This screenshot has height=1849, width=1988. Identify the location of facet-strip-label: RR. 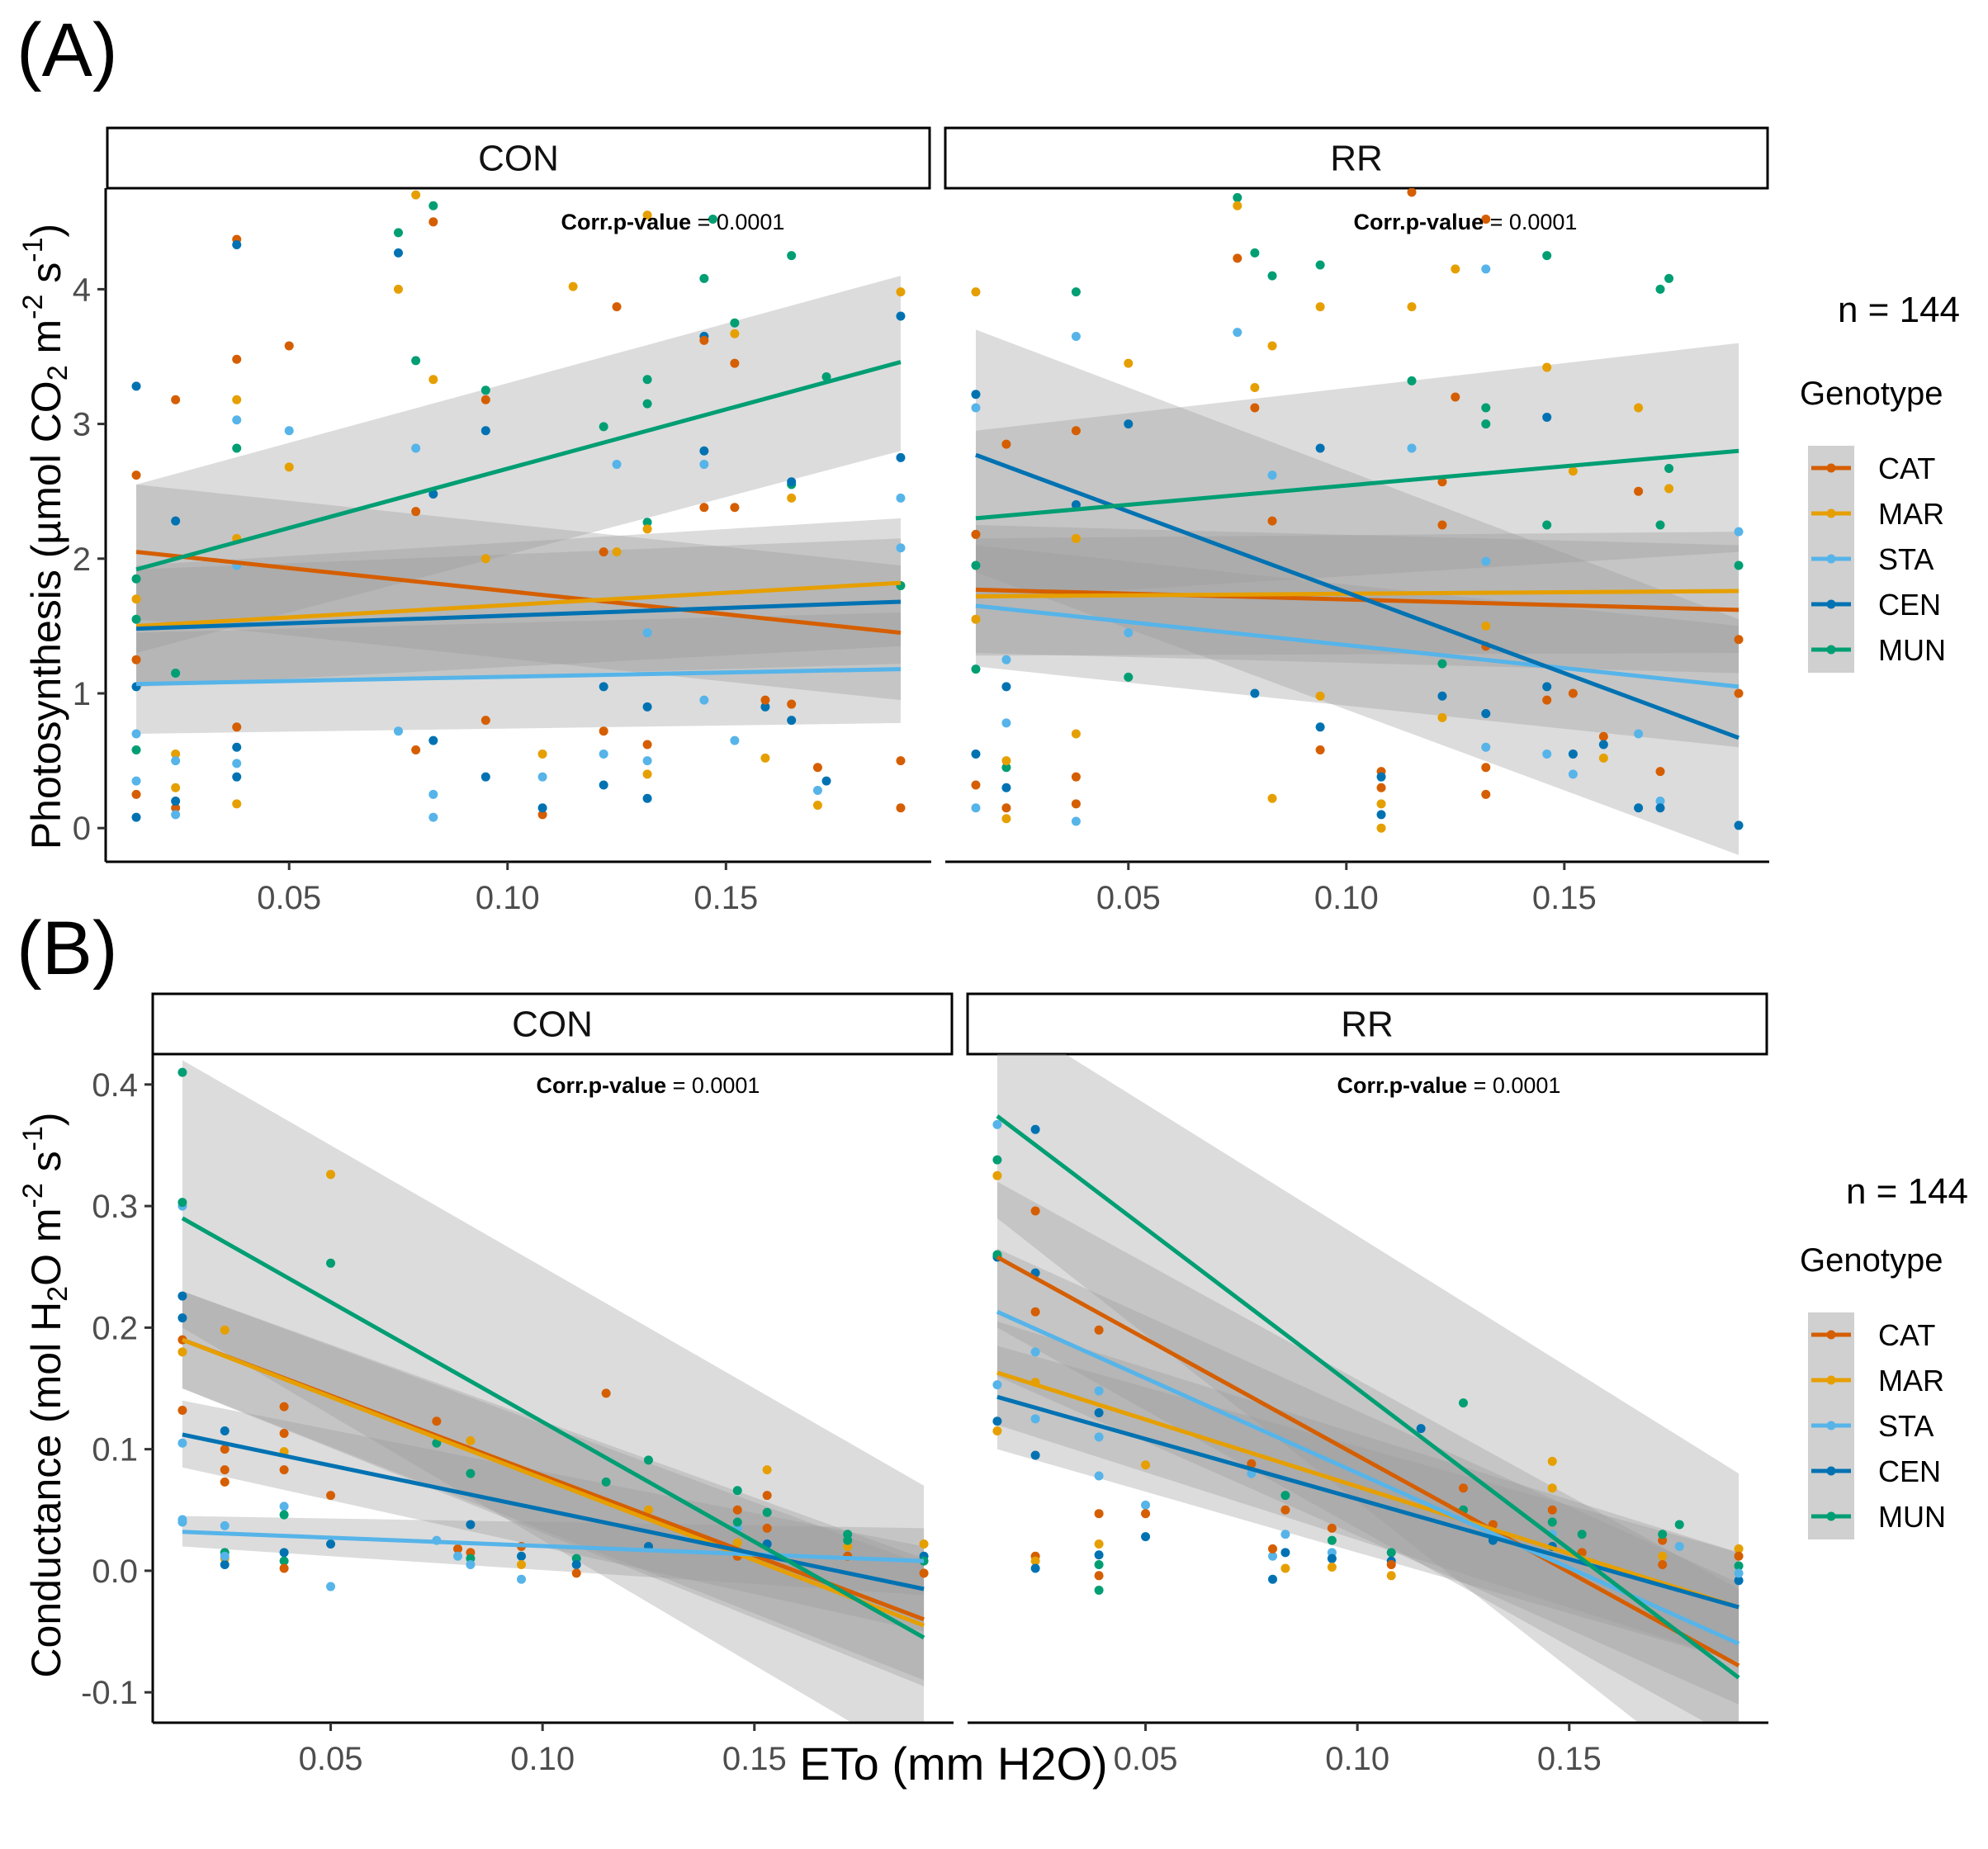
(1367, 1025).